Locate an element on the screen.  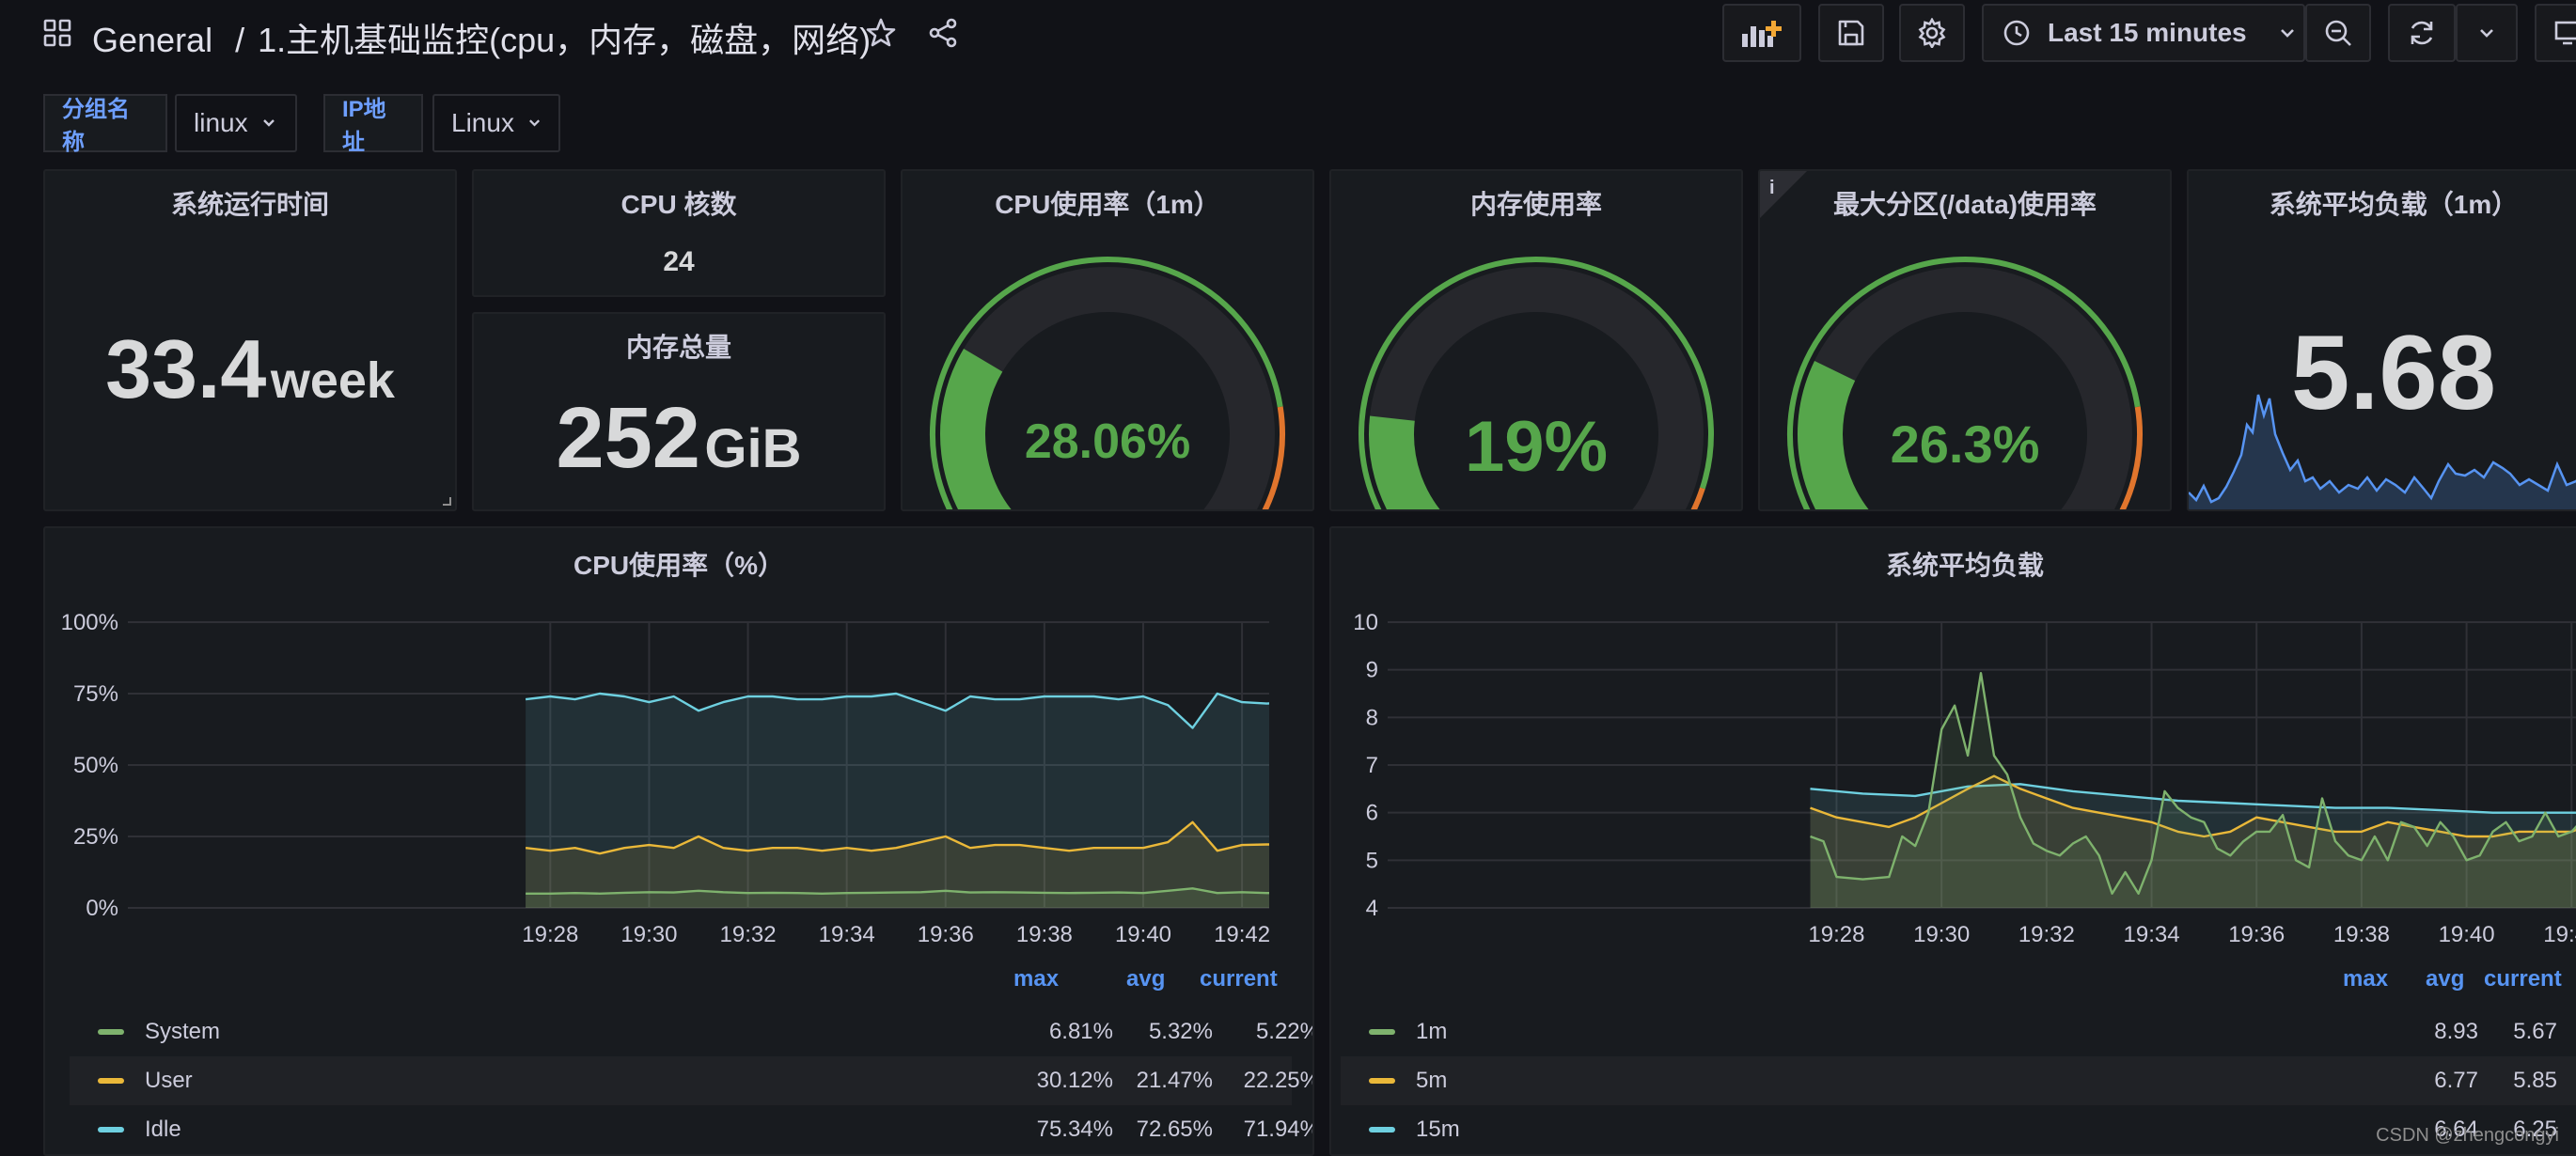
breadcrumb: General / 1.主机基础监控(cpu，内存，磁盘，网络) is located at coordinates (482, 37).